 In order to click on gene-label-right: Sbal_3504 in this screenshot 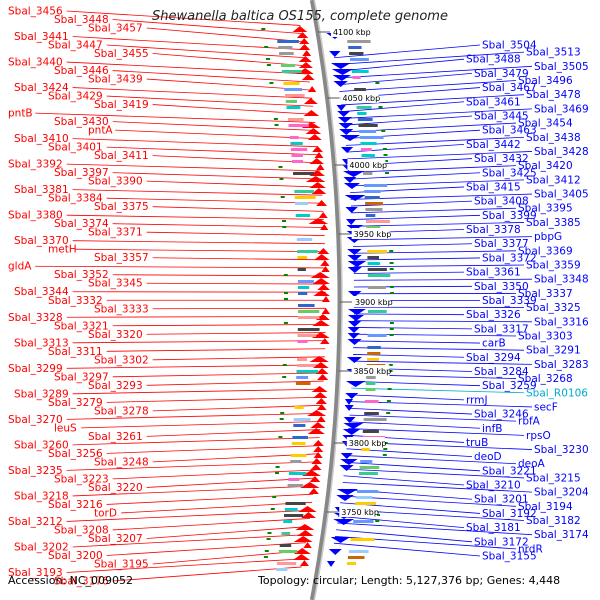, I will do `click(509, 46)`.